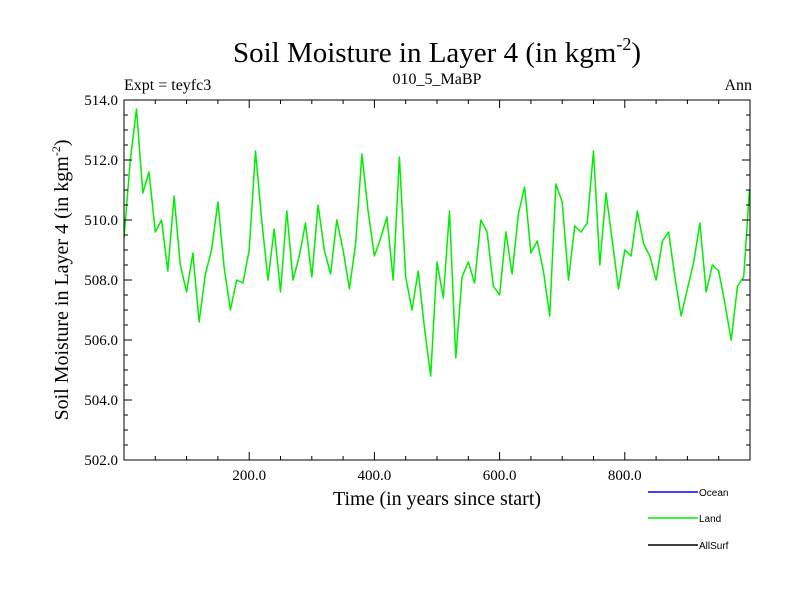 The width and height of the screenshot is (800, 600). I want to click on legend-label-allsurf: AllSurf, so click(714, 546).